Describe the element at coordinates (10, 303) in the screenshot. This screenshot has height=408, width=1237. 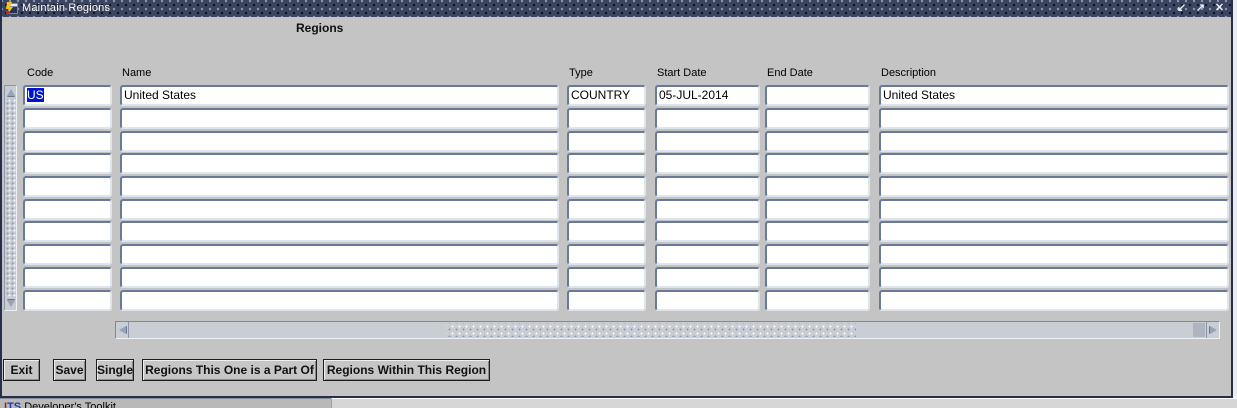
I see `scroll-down-icon` at that location.